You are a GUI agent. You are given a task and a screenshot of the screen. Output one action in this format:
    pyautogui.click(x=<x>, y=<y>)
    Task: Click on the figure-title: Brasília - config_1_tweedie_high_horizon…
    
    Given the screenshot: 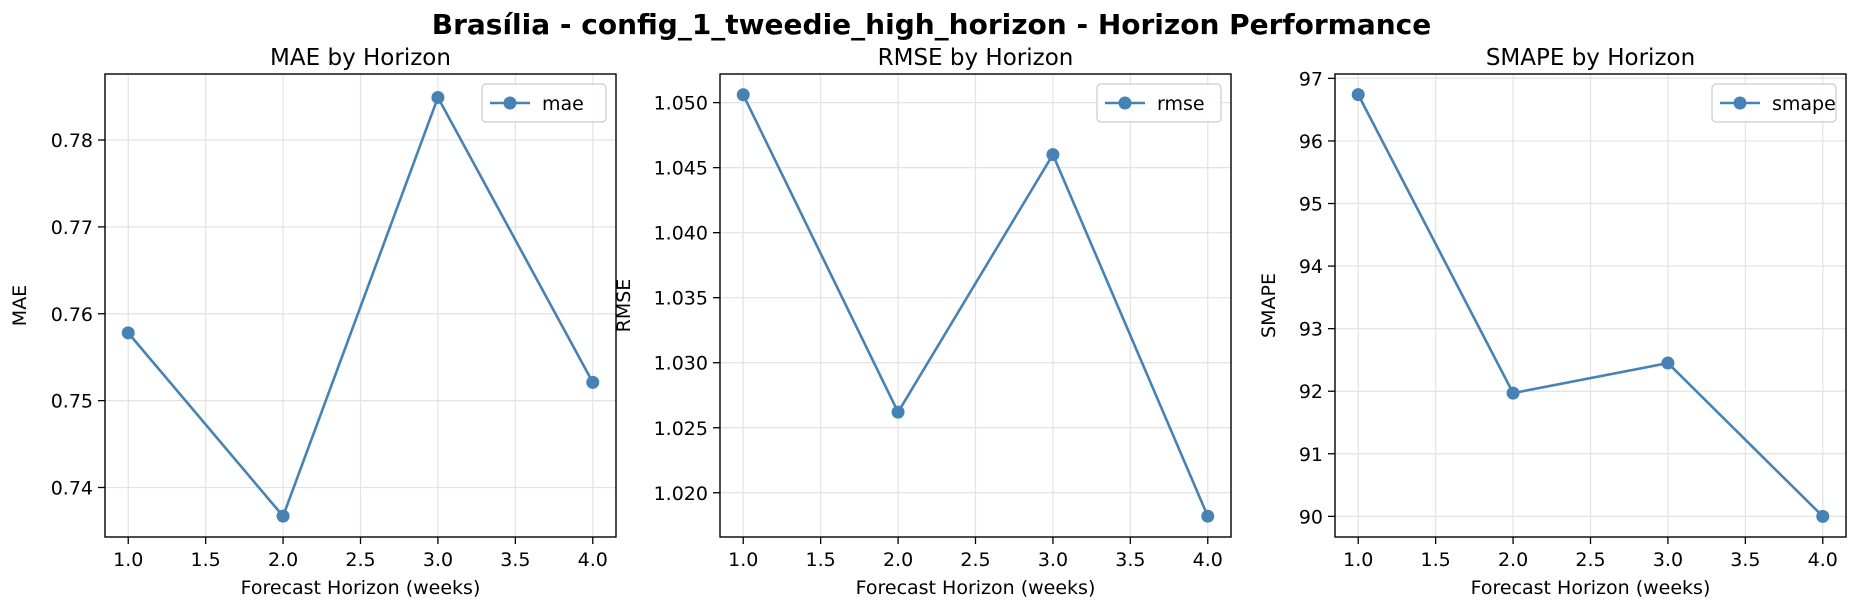 What is the action you would take?
    pyautogui.click(x=931, y=24)
    